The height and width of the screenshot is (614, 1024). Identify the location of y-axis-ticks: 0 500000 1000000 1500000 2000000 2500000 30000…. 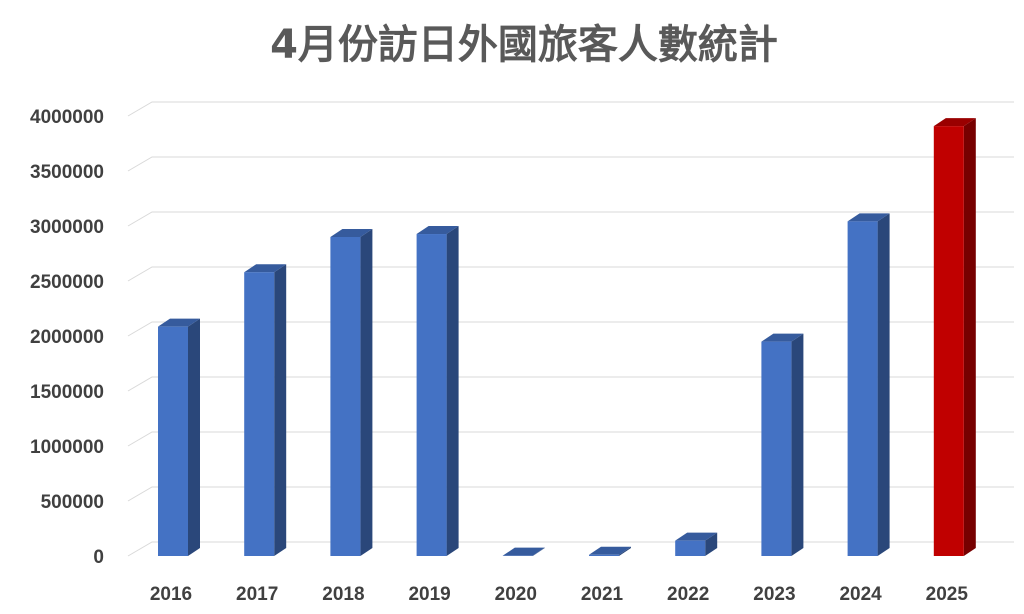
(67, 337).